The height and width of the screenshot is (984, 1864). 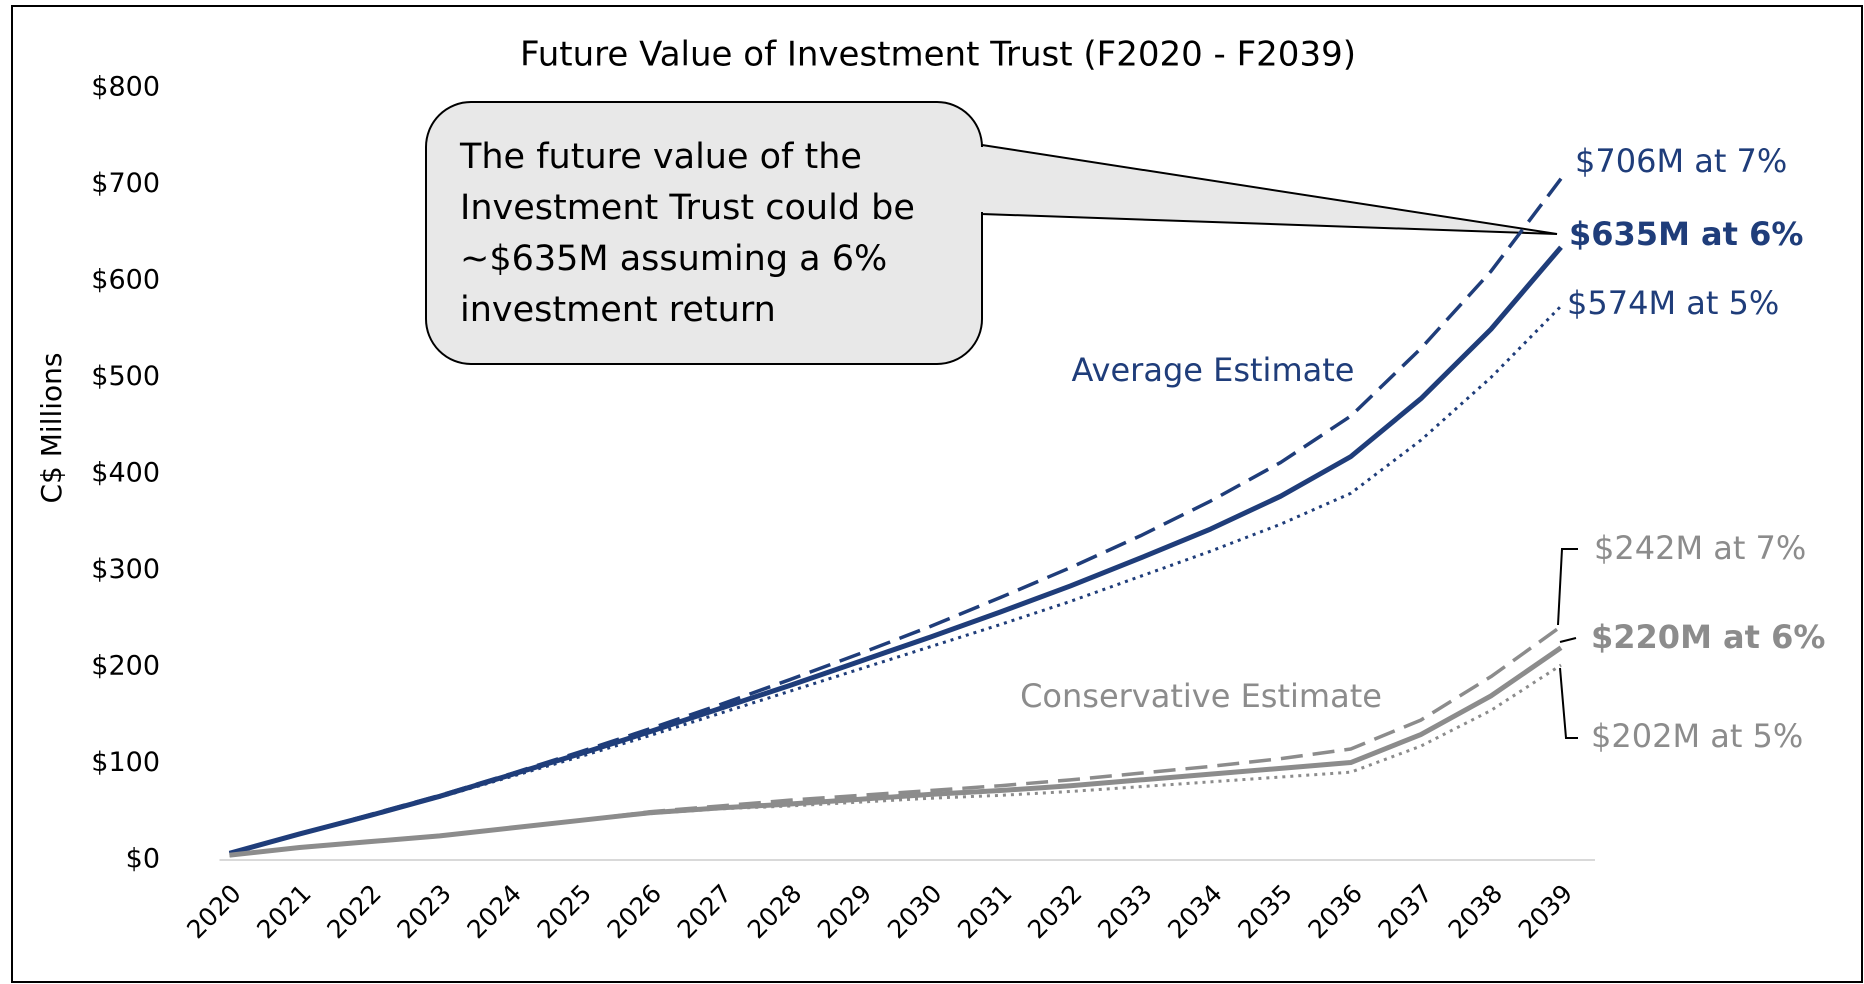 I want to click on group-label: Average Estimate, so click(x=1213, y=370).